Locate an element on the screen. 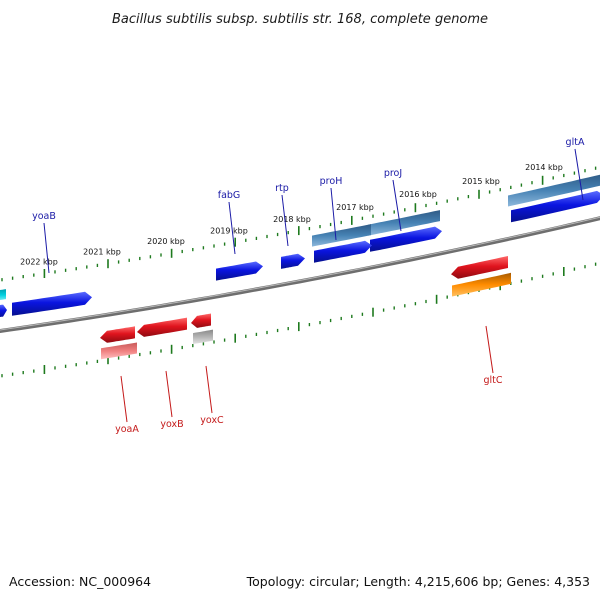 This screenshot has width=600, height=600. scale-label: 2014 kbp is located at coordinates (544, 167).